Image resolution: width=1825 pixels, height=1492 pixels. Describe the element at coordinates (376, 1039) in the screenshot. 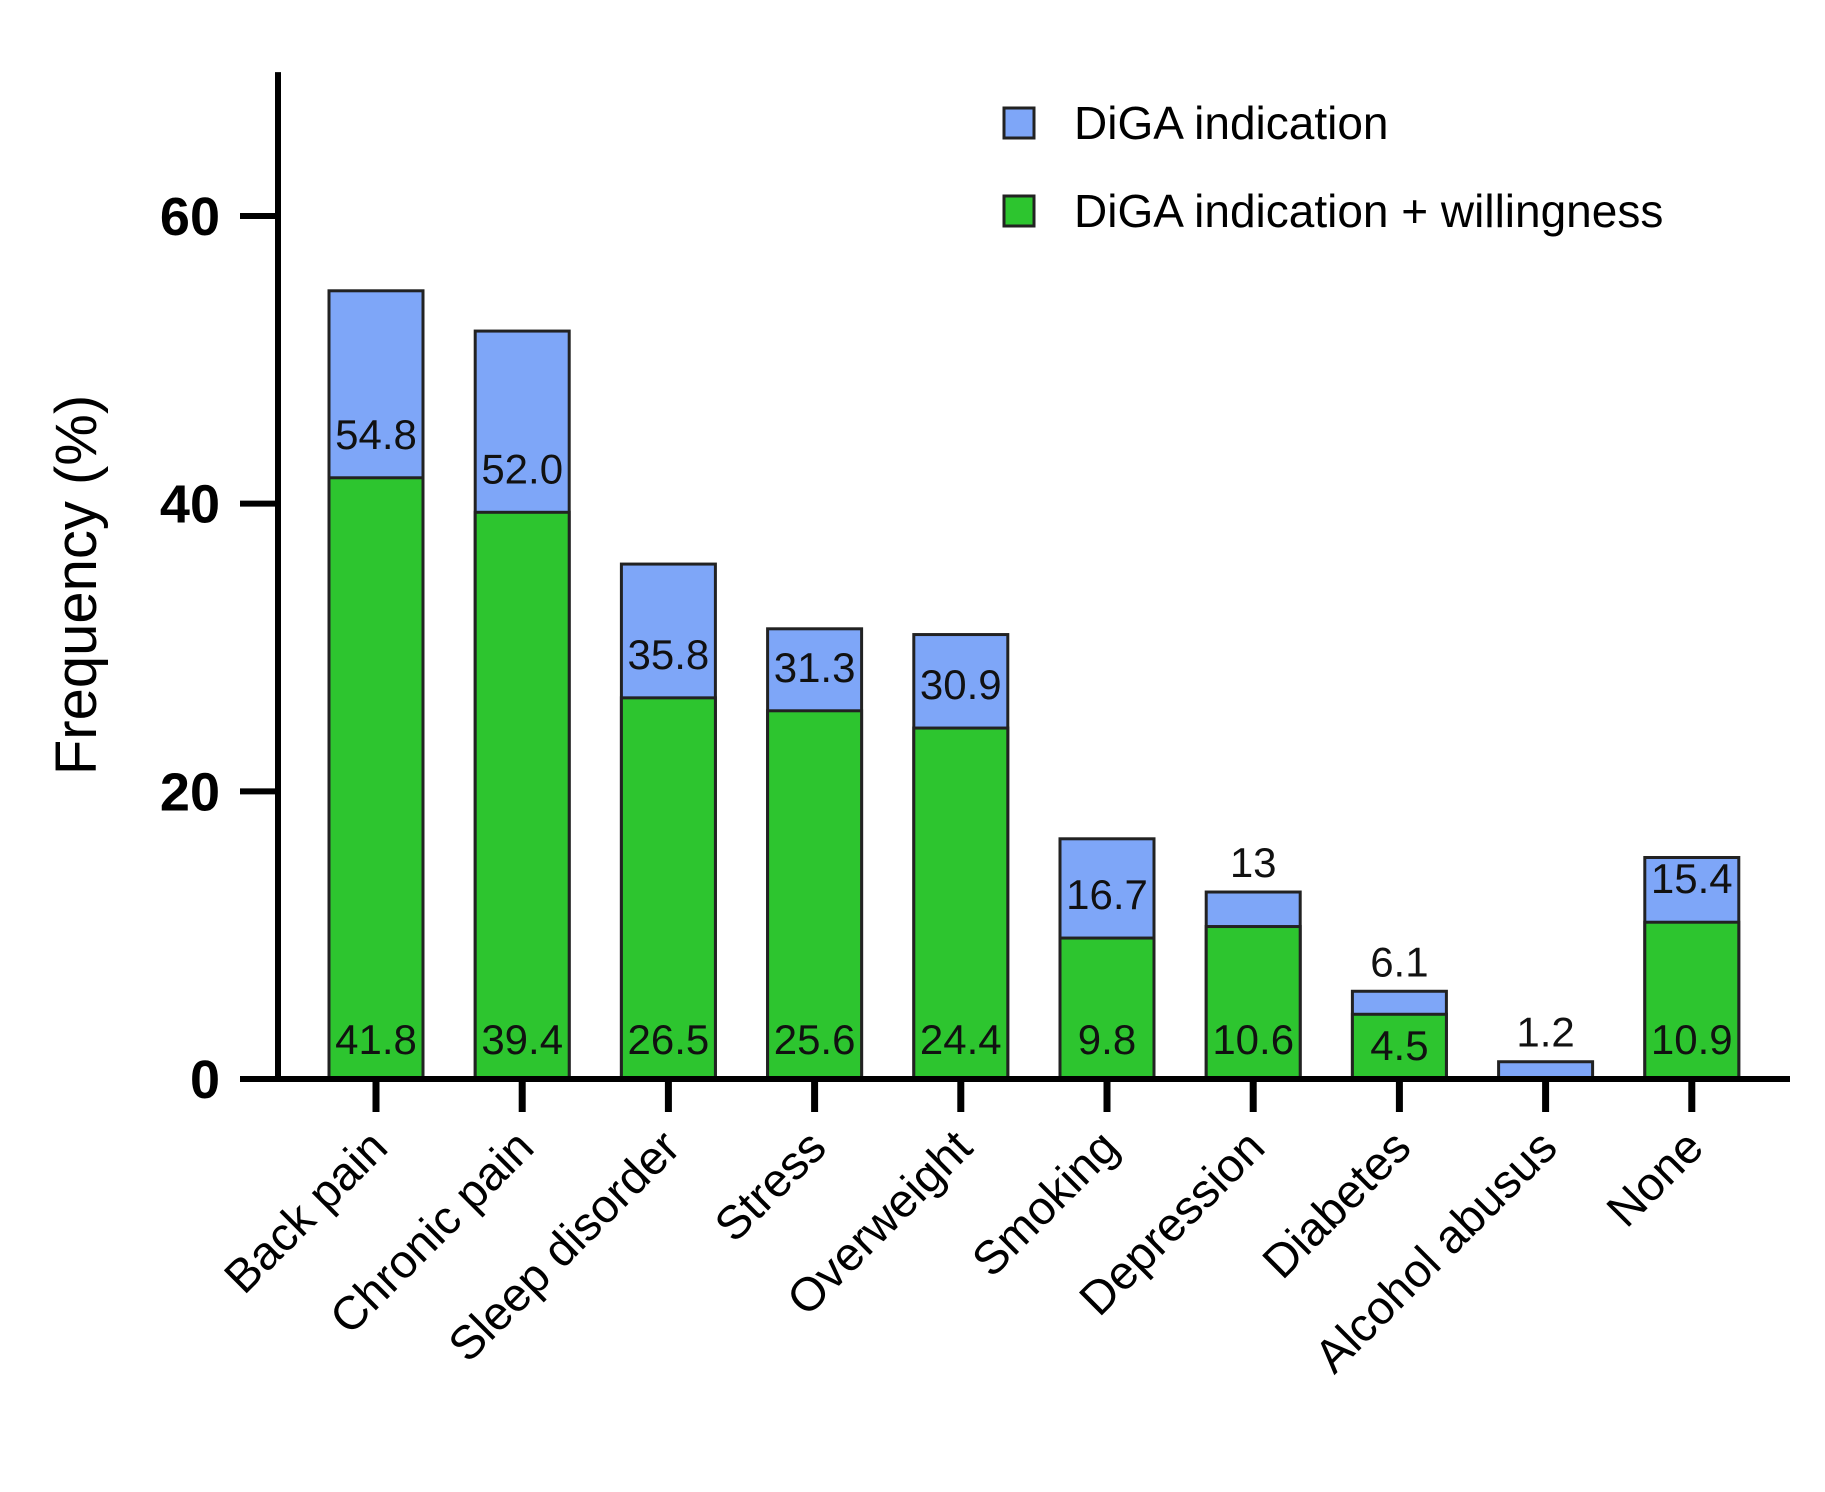

I see `data-label-diga-willingness: 41.8` at that location.